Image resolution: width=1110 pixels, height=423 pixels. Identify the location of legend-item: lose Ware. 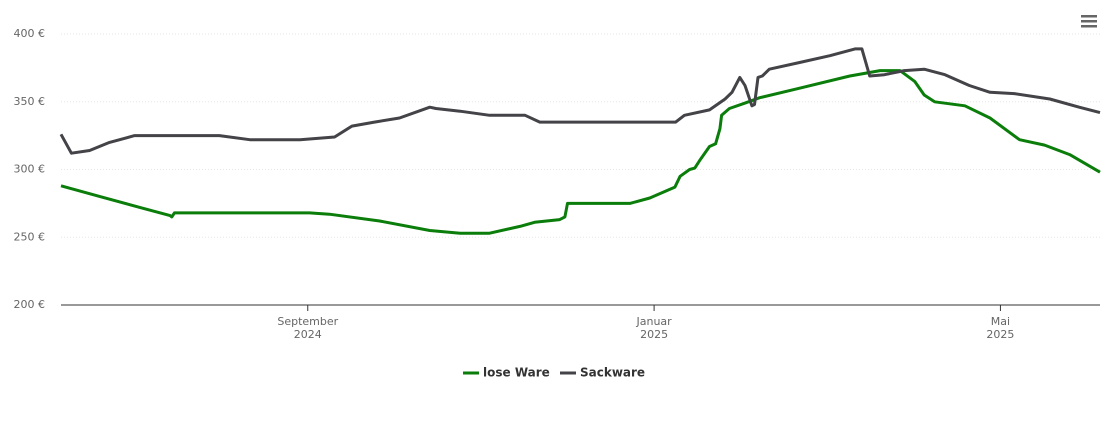
(506, 373).